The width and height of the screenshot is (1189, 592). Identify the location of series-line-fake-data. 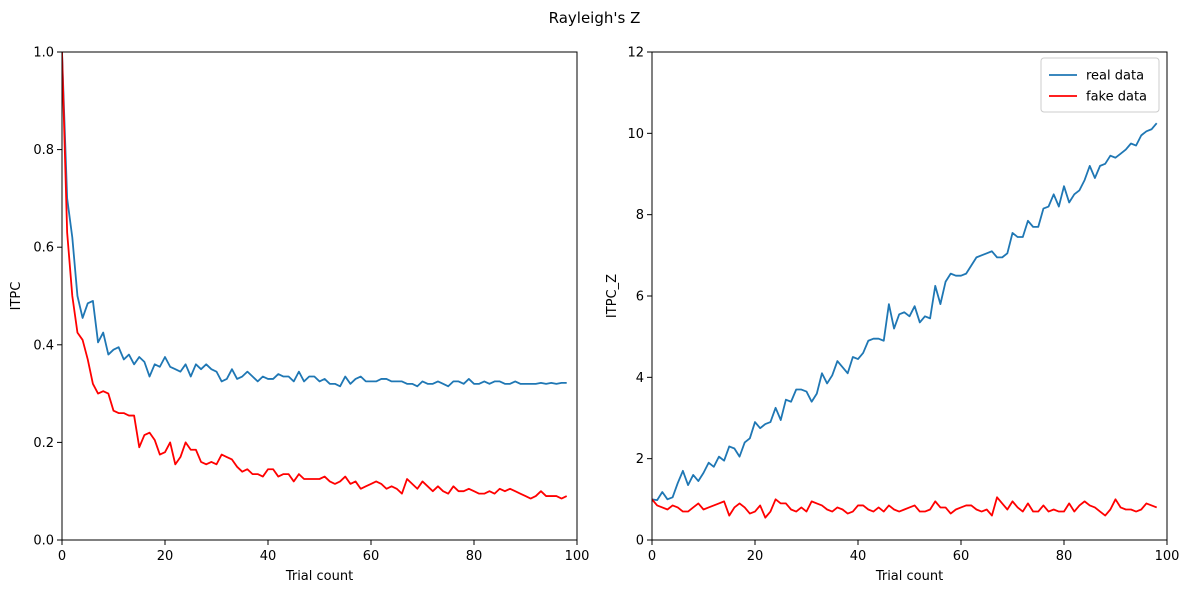
(905, 507).